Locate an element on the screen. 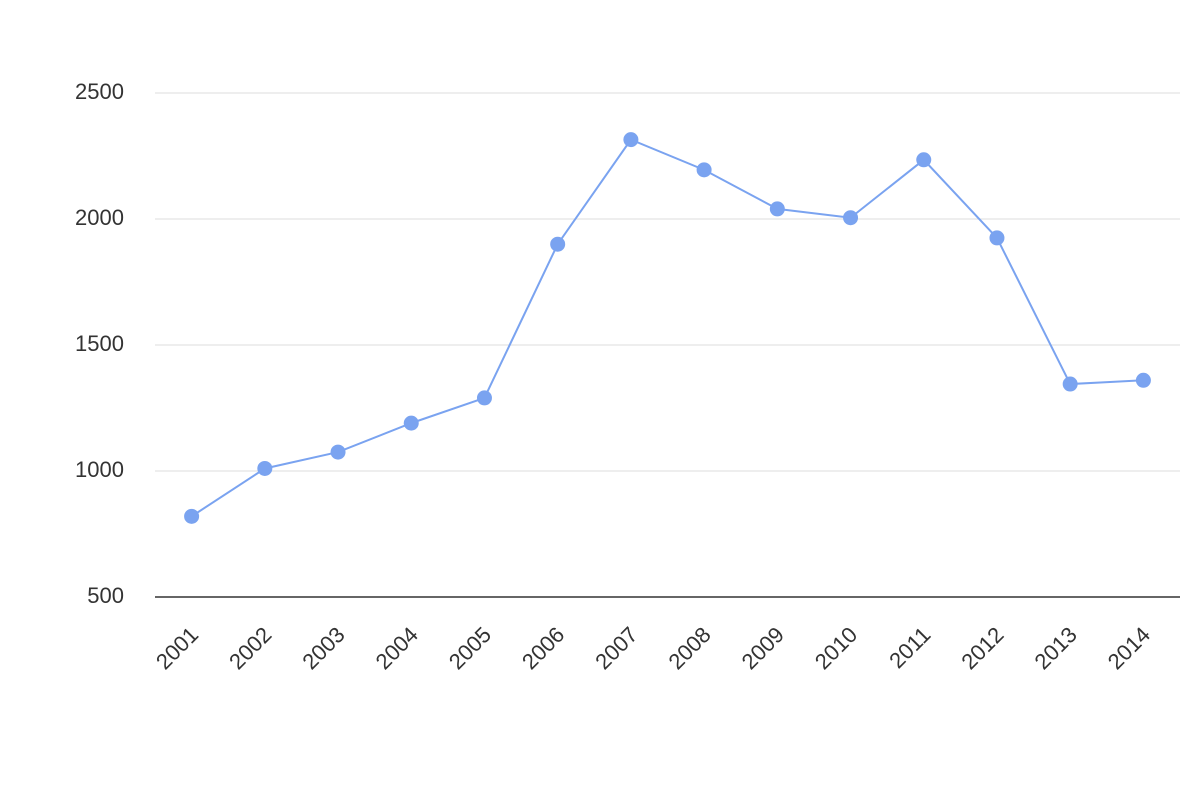 This screenshot has width=1200, height=800. x-tick-label: 2001 is located at coordinates (177, 648).